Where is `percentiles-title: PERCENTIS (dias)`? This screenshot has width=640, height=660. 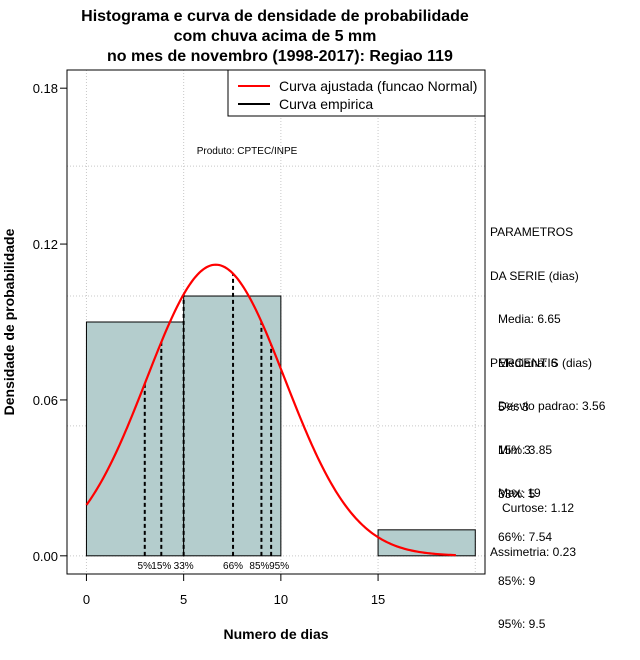 percentiles-title: PERCENTIS (dias) is located at coordinates (541, 363).